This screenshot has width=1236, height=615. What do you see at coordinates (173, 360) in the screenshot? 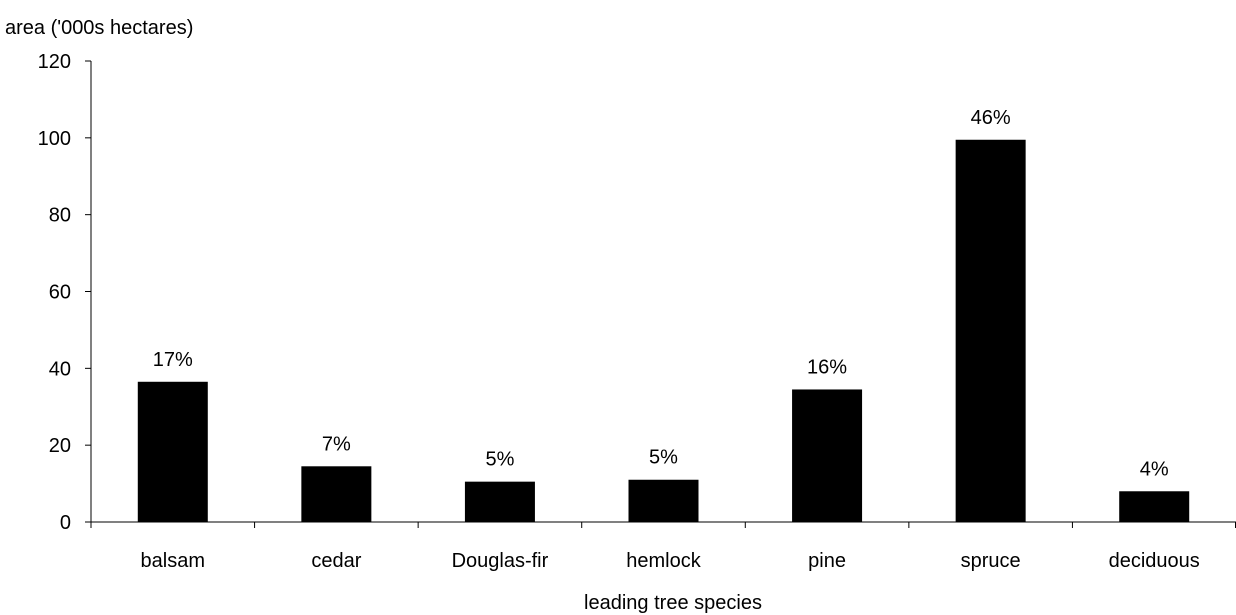
I see `bar-data-label: 17%` at bounding box center [173, 360].